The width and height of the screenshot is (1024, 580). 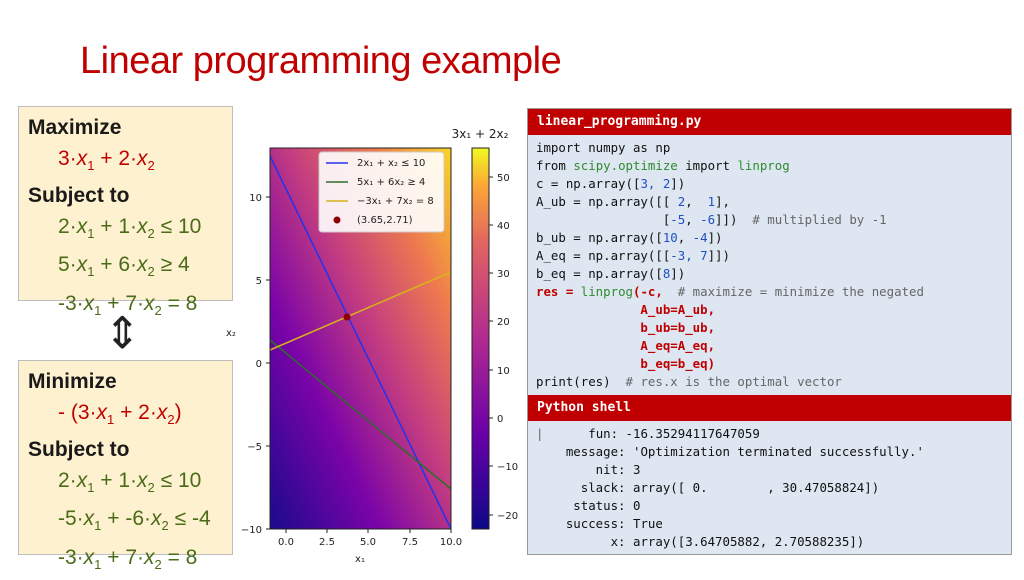 What do you see at coordinates (360, 414) in the screenshot?
I see `green-constraint-line` at bounding box center [360, 414].